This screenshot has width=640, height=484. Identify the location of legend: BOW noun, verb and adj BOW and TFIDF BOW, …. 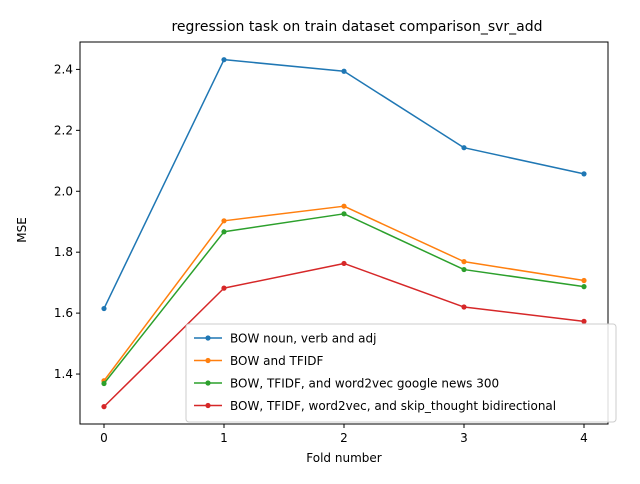
(401, 373).